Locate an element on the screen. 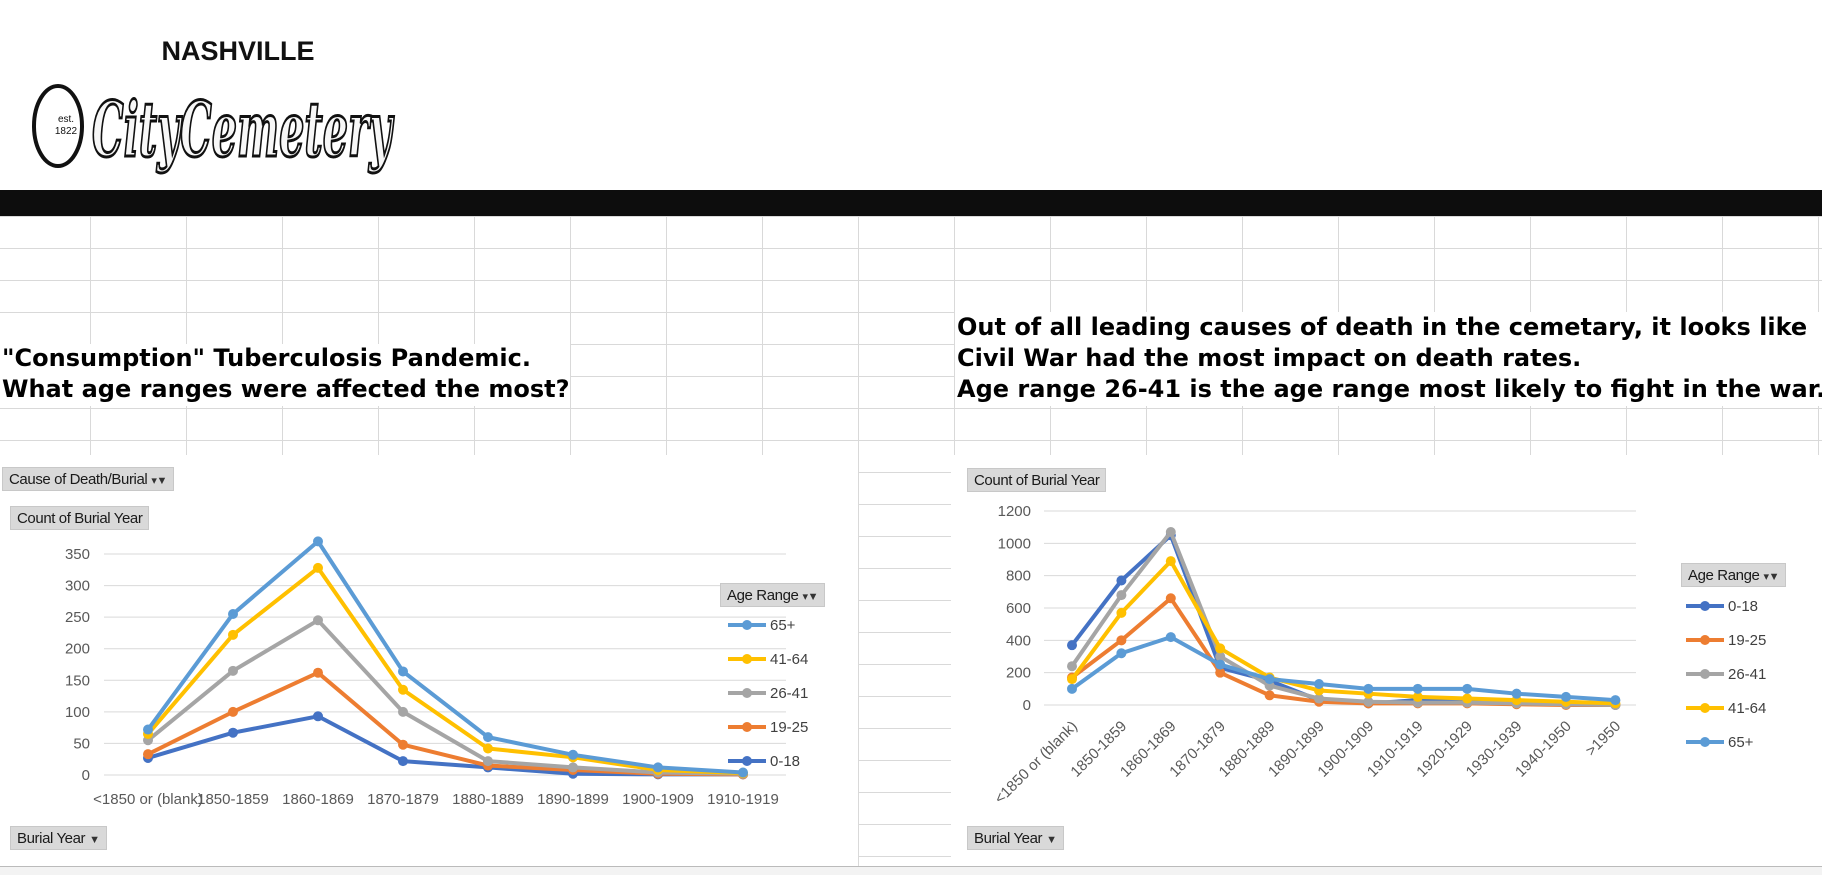  y-tick-label: 400 is located at coordinates (1018, 640).